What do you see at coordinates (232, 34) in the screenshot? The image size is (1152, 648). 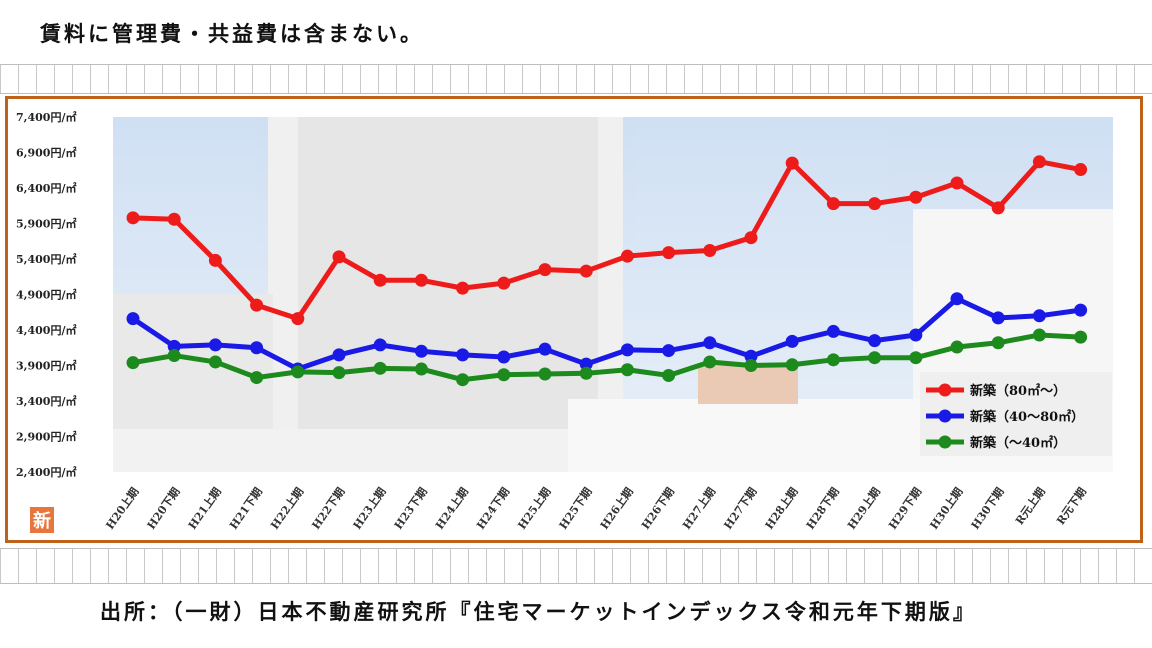 I see `header-note: 賃料に管理費・共益費は含まない。` at bounding box center [232, 34].